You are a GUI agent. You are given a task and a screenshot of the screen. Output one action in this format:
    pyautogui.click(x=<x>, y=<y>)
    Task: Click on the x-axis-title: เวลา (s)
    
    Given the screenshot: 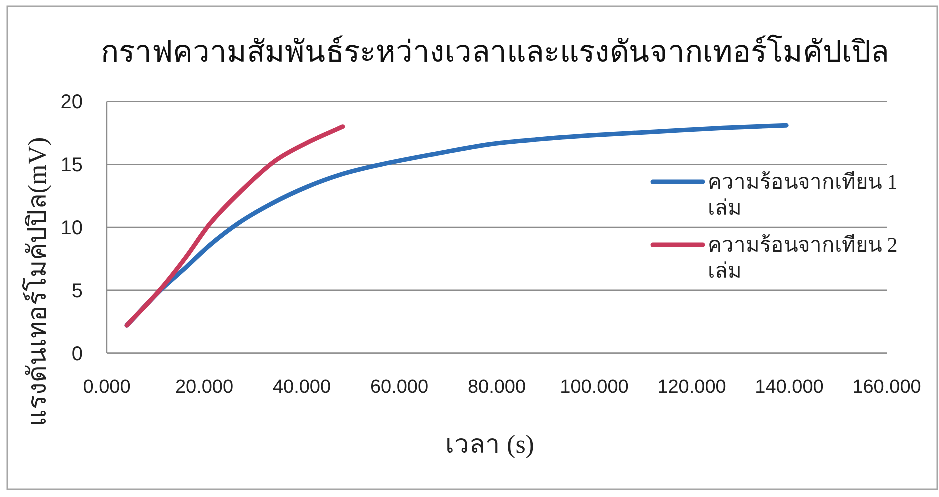 What is the action you would take?
    pyautogui.click(x=490, y=444)
    